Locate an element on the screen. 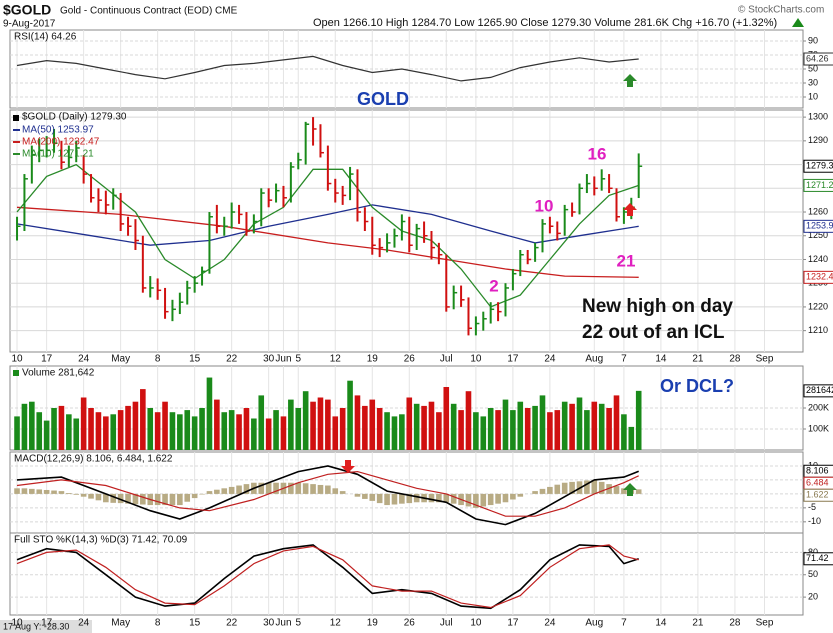 This screenshot has width=833, height=633. x-tick-label: 7 is located at coordinates (624, 623).